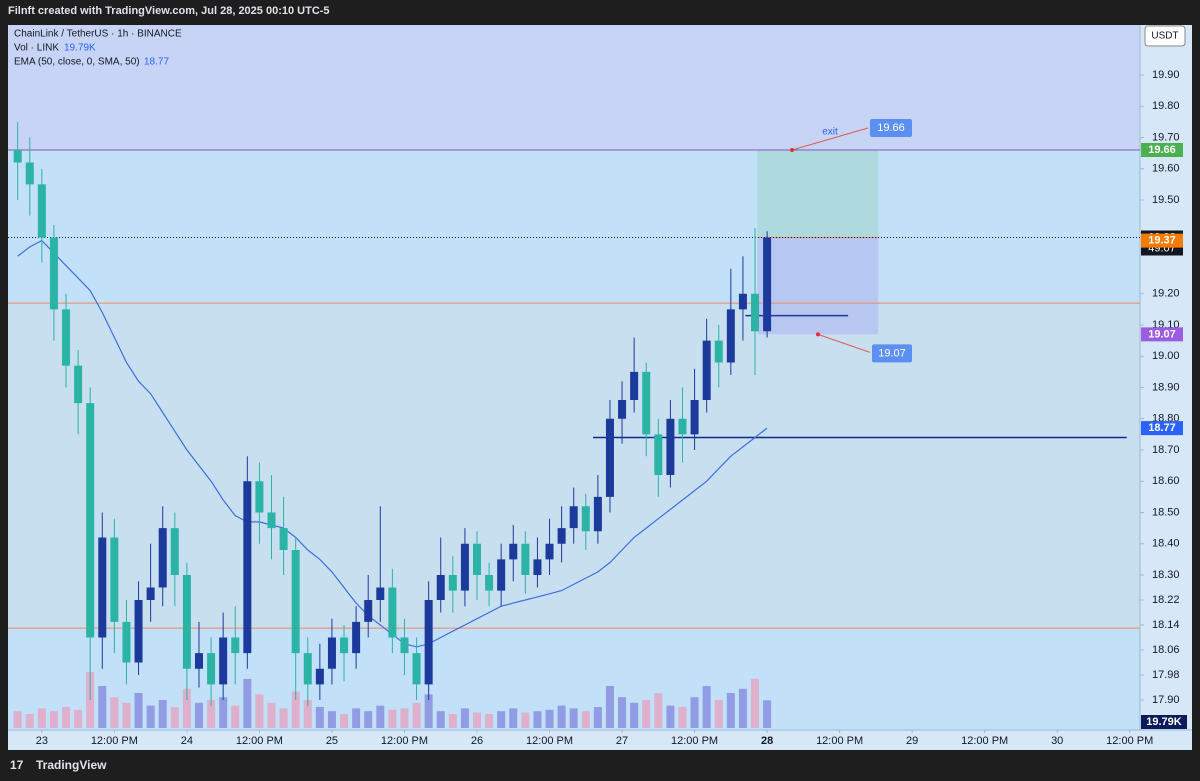  What do you see at coordinates (1164, 36) in the screenshot?
I see `currency: USDT` at bounding box center [1164, 36].